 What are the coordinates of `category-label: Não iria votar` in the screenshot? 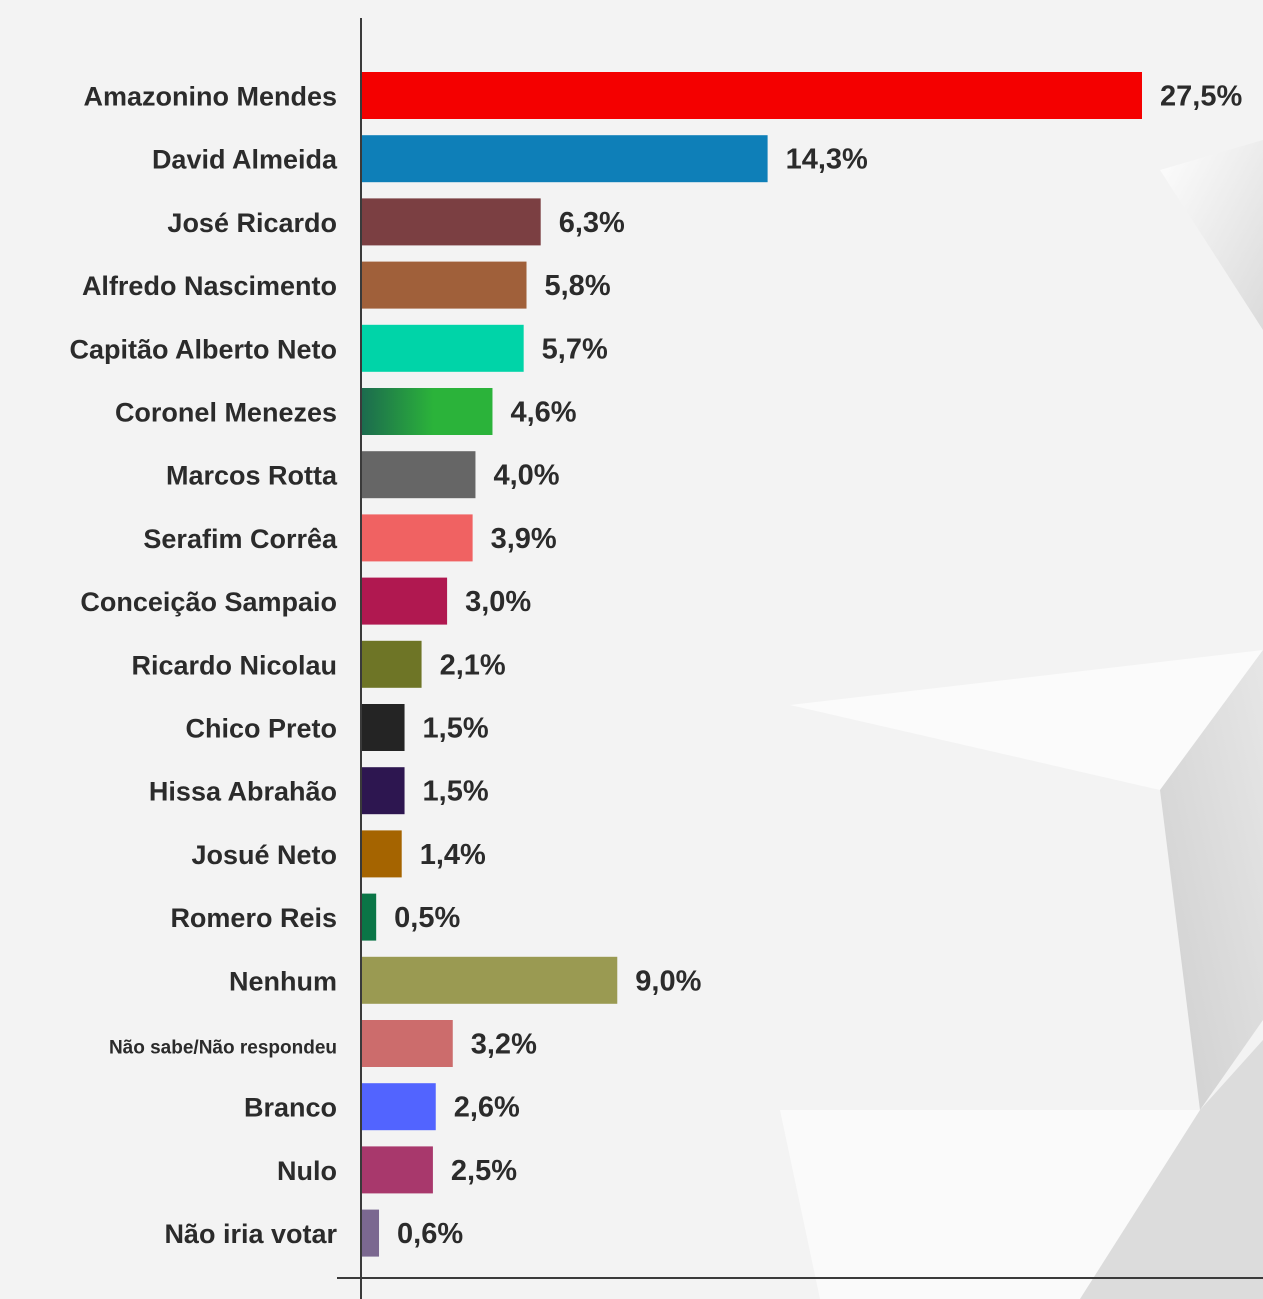 It's located at (250, 1234).